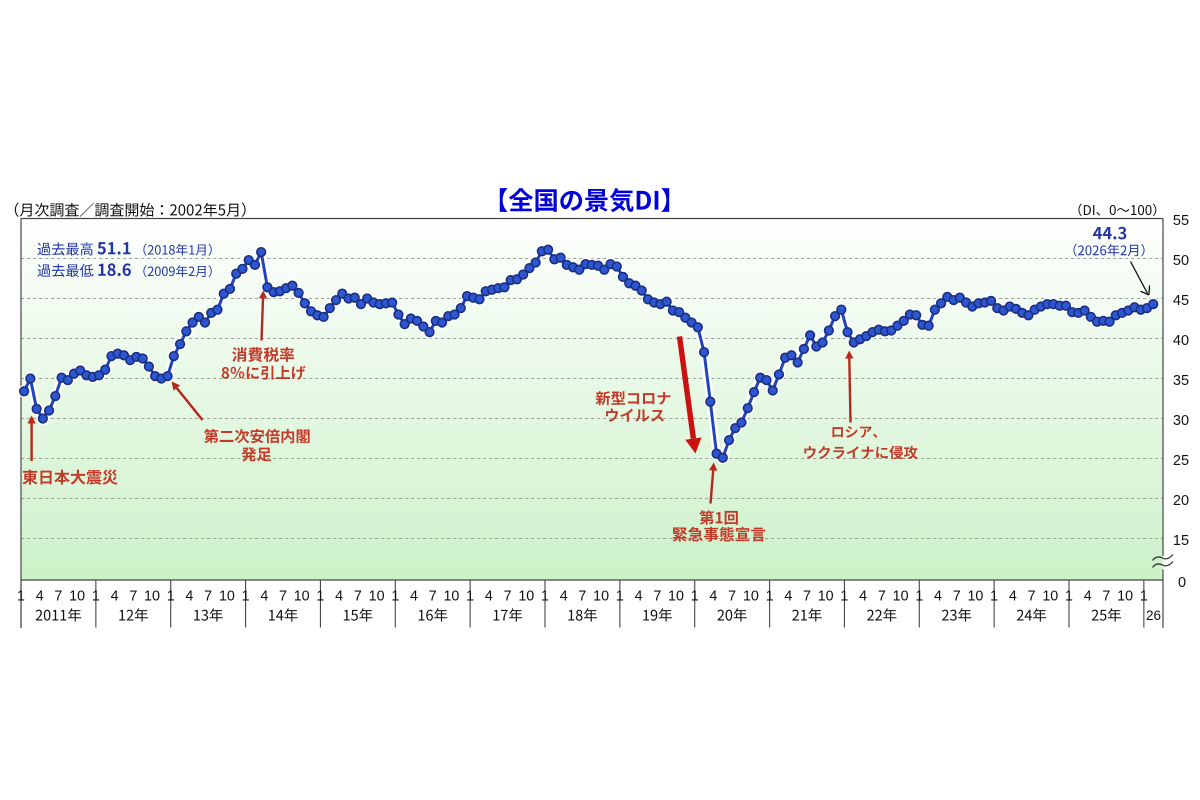 This screenshot has height=800, width=1200. Describe the element at coordinates (1181, 461) in the screenshot. I see `svg-text: 25` at that location.